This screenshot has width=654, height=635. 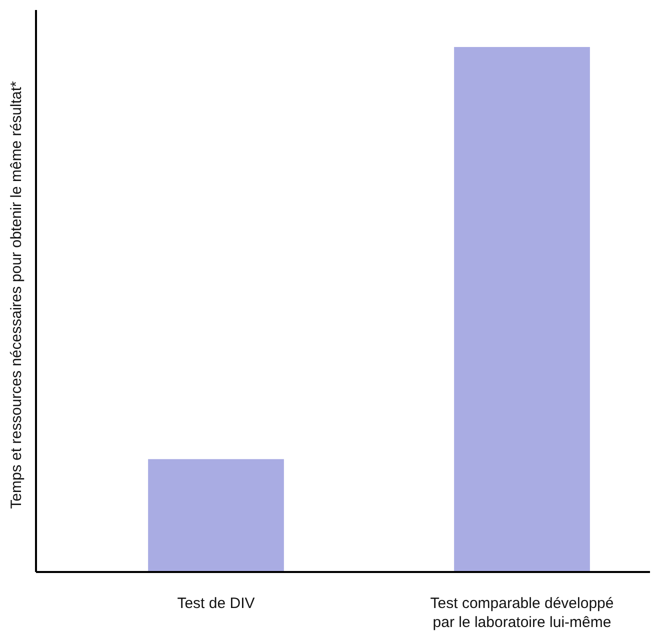 What do you see at coordinates (216, 603) in the screenshot?
I see `x-tick-label: Test de DIV` at bounding box center [216, 603].